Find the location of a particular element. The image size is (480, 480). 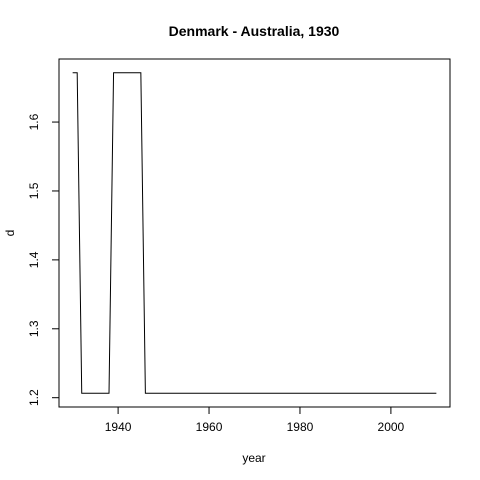

y-tick-label: 1.2 is located at coordinates (34, 397).